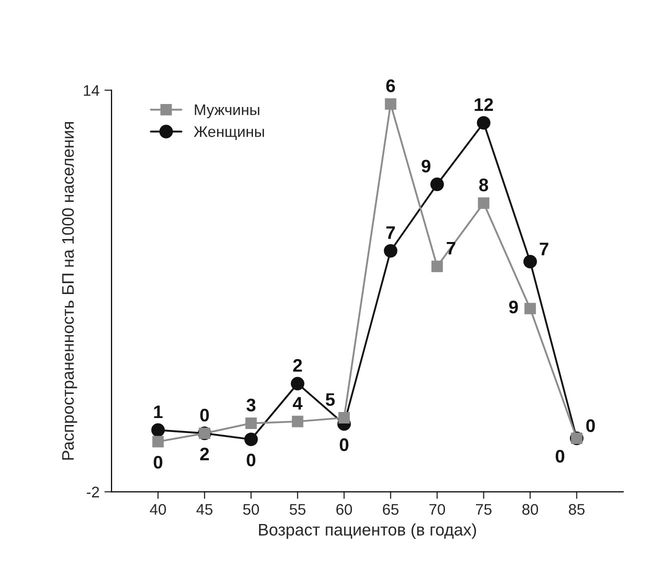 This screenshot has height=582, width=656. What do you see at coordinates (298, 509) in the screenshot?
I see `x-tick-label: 55` at bounding box center [298, 509].